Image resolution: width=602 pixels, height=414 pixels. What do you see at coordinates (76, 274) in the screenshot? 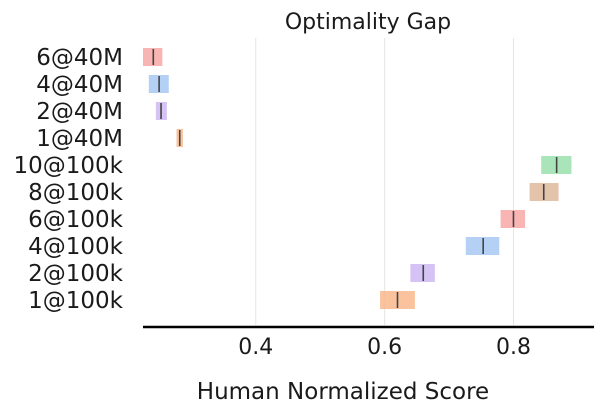
I see `y-tick-label: 2@100k` at bounding box center [76, 274].